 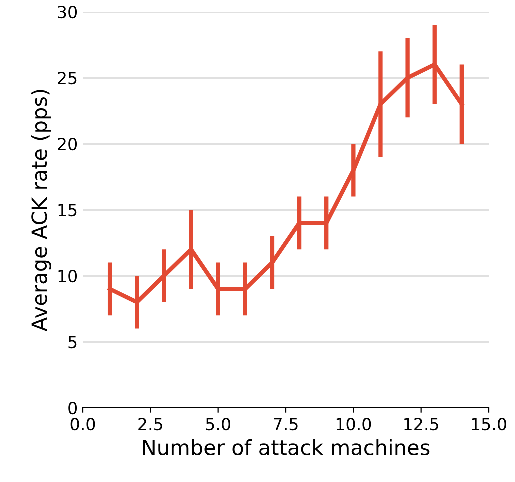 What do you see at coordinates (67, 78) in the screenshot?
I see `y-tick-label: 25` at bounding box center [67, 78].